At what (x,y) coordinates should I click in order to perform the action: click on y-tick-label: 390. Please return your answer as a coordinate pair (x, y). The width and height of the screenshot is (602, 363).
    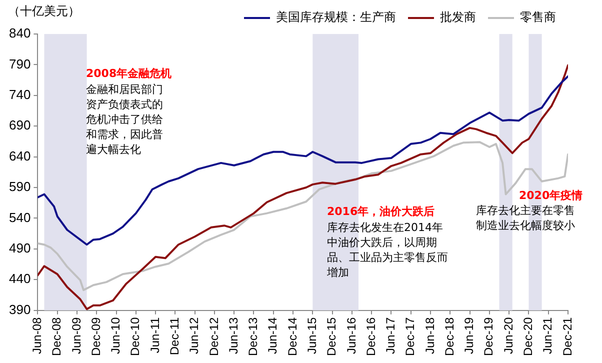
    Looking at the image, I should click on (19, 309).